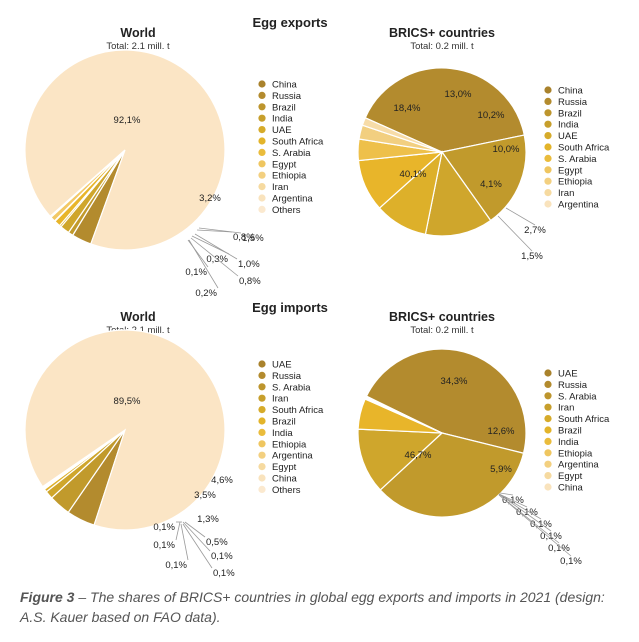  What do you see at coordinates (571, 561) in the screenshot?
I see `slice-label-egypt: 0,1%` at bounding box center [571, 561].